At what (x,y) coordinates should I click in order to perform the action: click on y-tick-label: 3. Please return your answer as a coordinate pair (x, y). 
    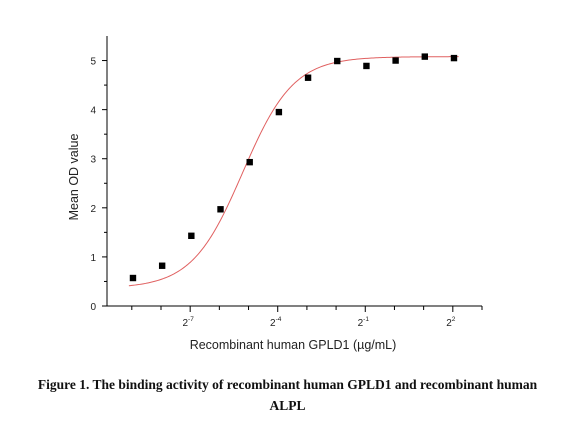
    Looking at the image, I should click on (93, 160).